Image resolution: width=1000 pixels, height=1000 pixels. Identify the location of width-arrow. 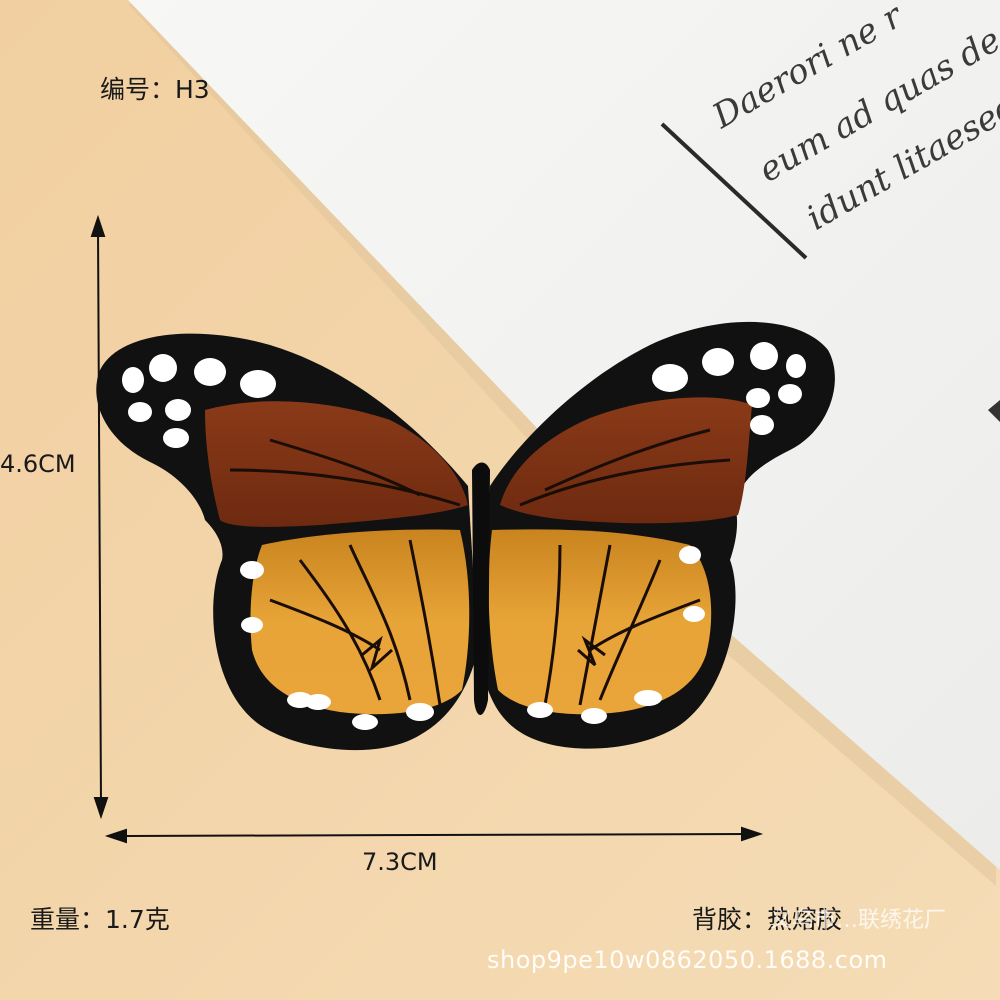
(434, 835).